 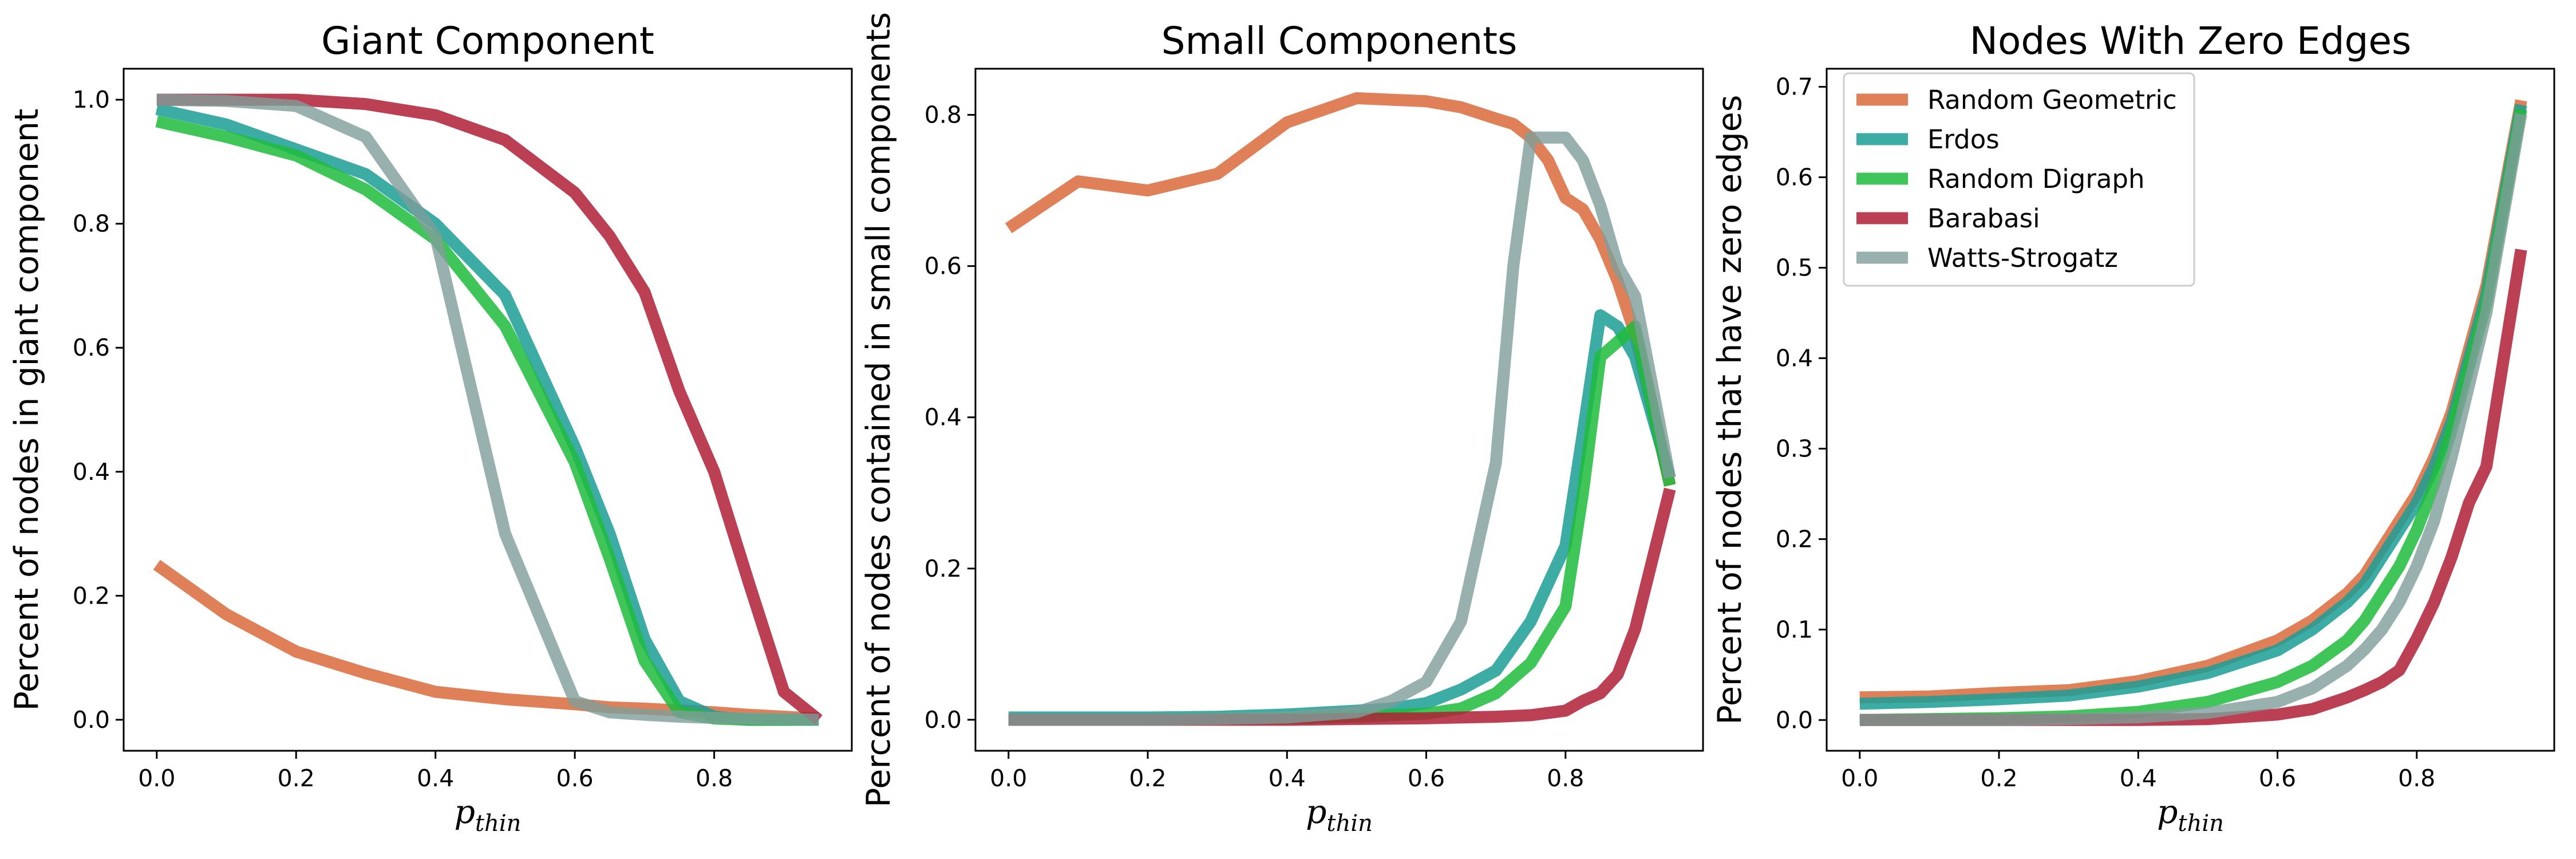 I want to click on y-tick-label: 0.5, so click(x=1794, y=268).